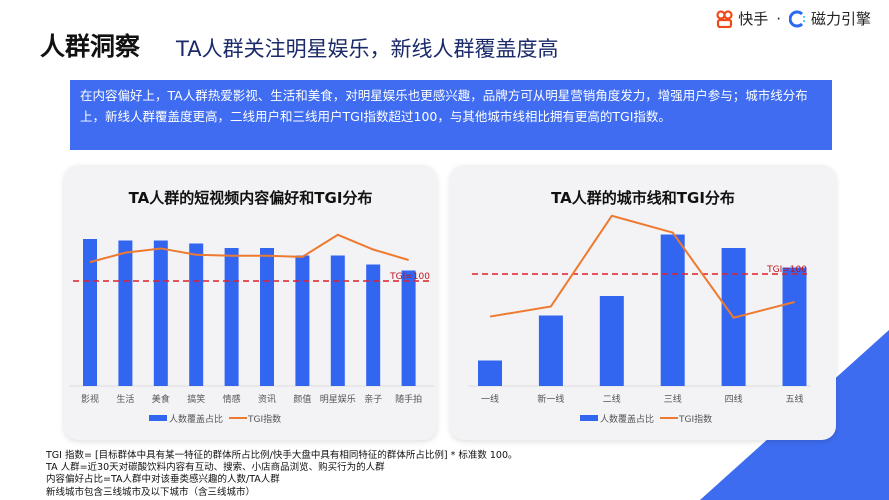 The image size is (889, 500). Describe the element at coordinates (160, 313) in the screenshot. I see `bar-美食` at that location.